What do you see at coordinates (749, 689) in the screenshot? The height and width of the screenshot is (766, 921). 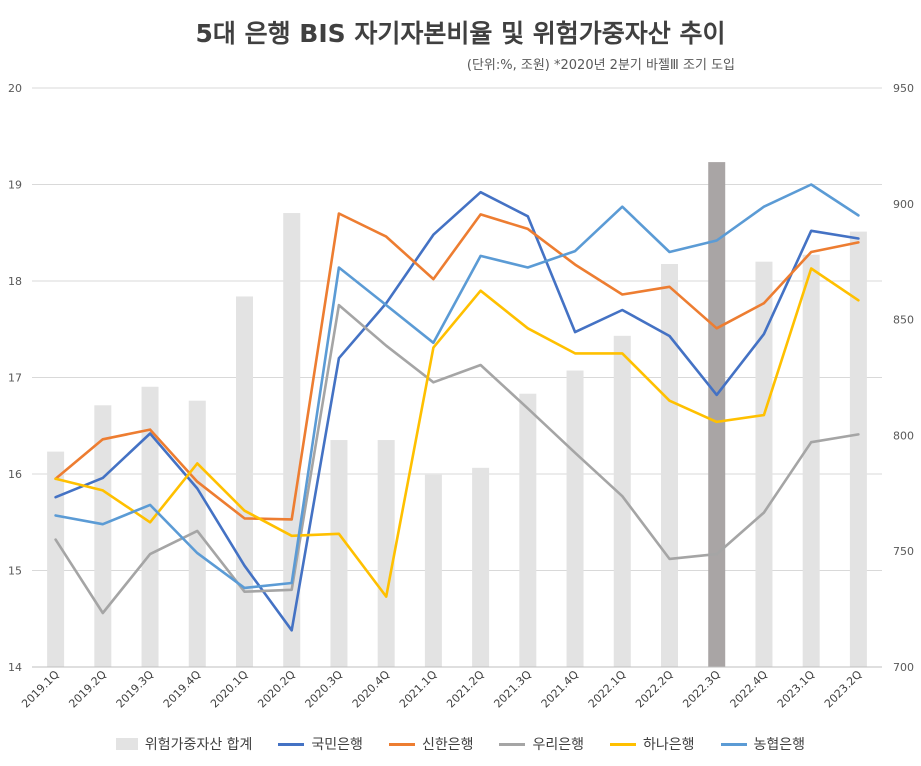 I see `x-tick-label: 2022.4Q` at bounding box center [749, 689].